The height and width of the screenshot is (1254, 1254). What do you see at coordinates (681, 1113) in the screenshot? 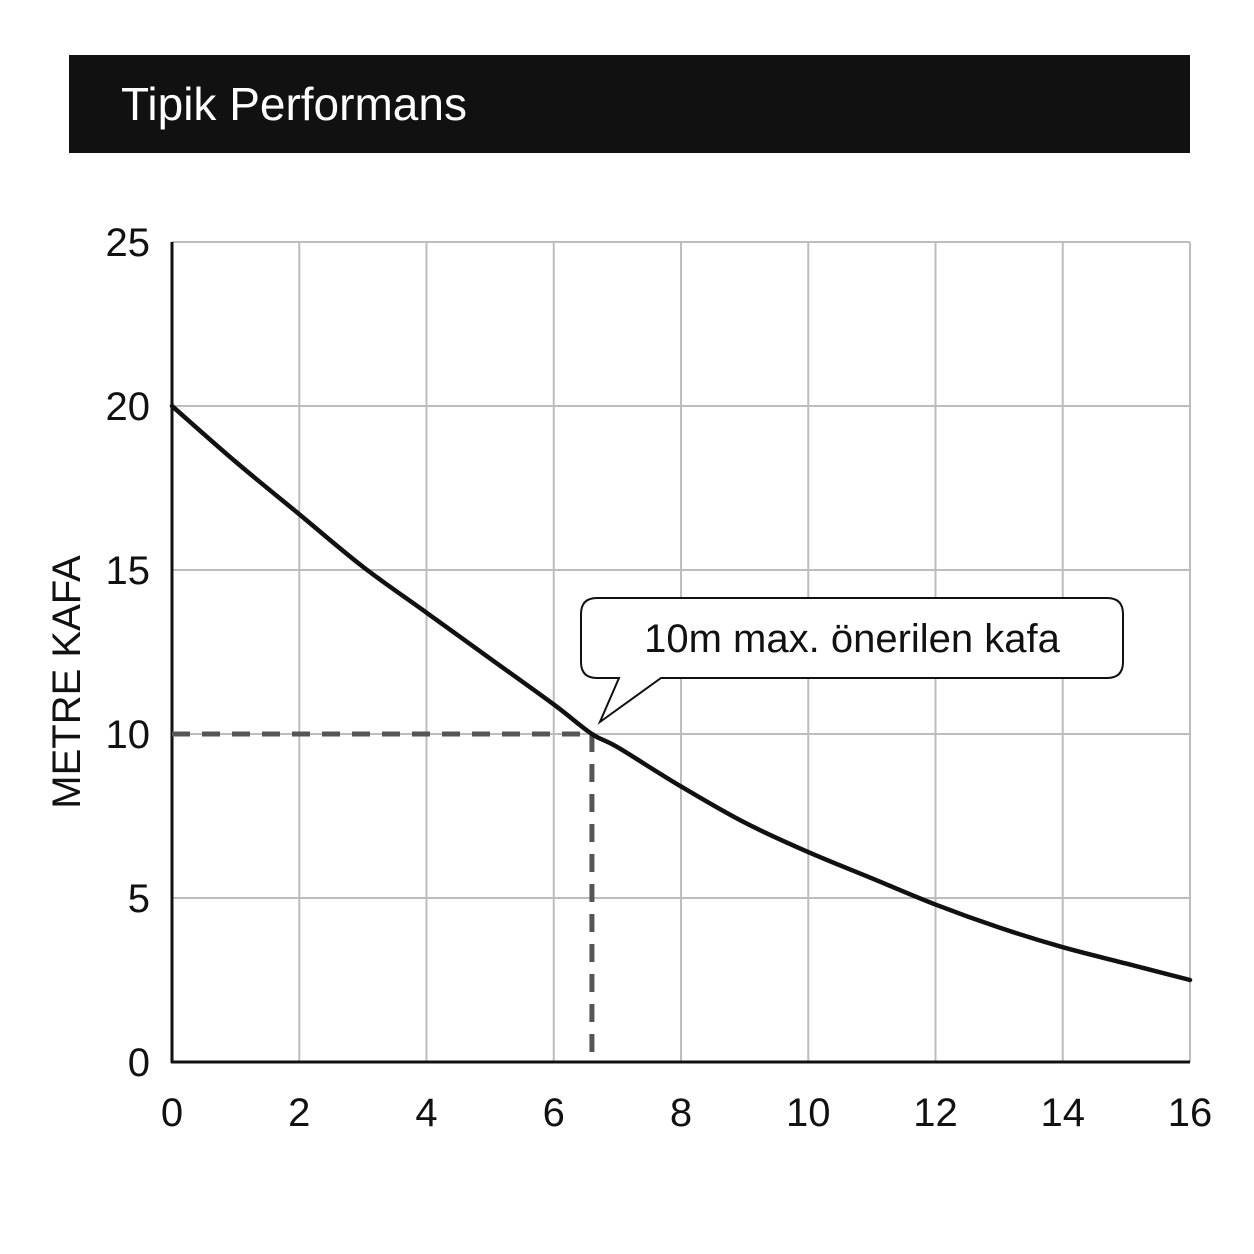
I see `x-tick-label: 8` at bounding box center [681, 1113].